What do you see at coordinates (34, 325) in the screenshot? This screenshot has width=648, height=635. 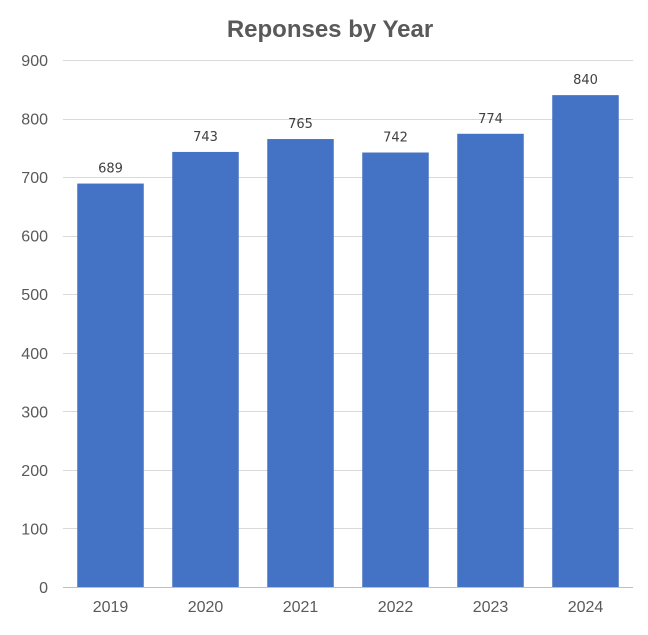 I see `y-axis-ticks: 0 100 200 300 400 500 600 700 800 900` at bounding box center [34, 325].